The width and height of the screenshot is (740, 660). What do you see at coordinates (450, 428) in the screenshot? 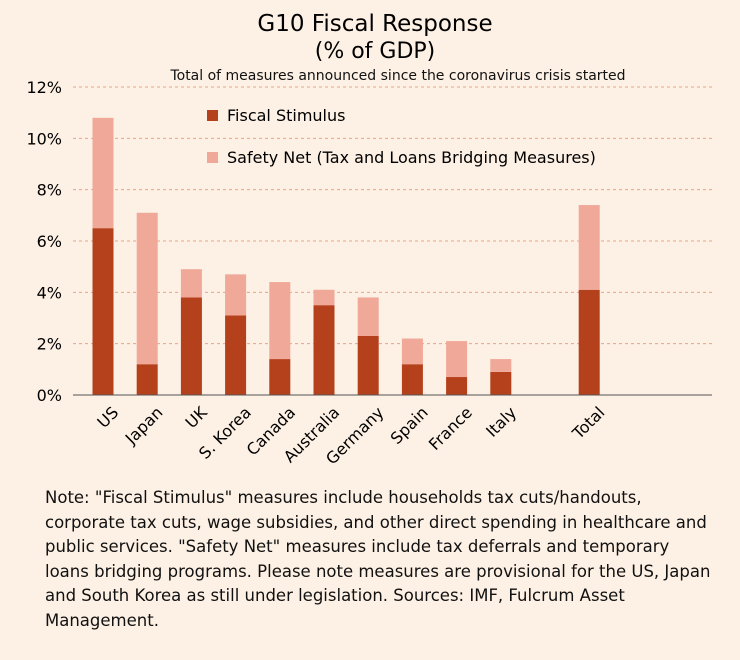
I see `x-tick-label: France` at bounding box center [450, 428].